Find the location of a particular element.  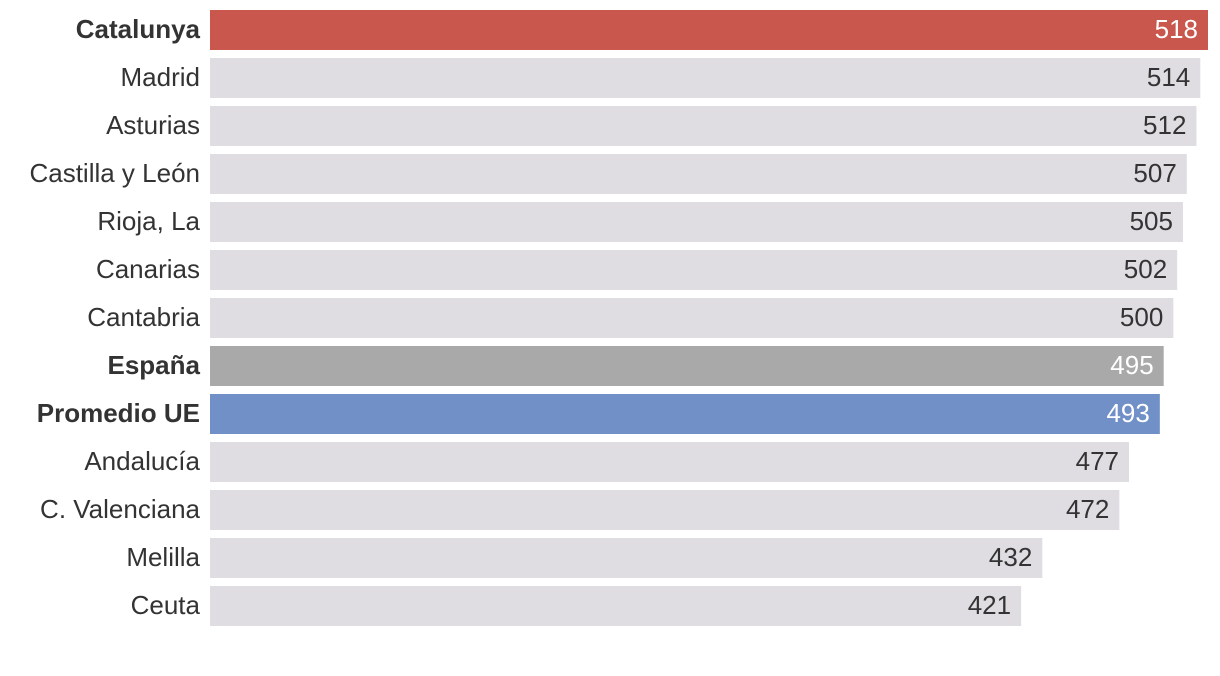

value-label: 512 is located at coordinates (1164, 125).